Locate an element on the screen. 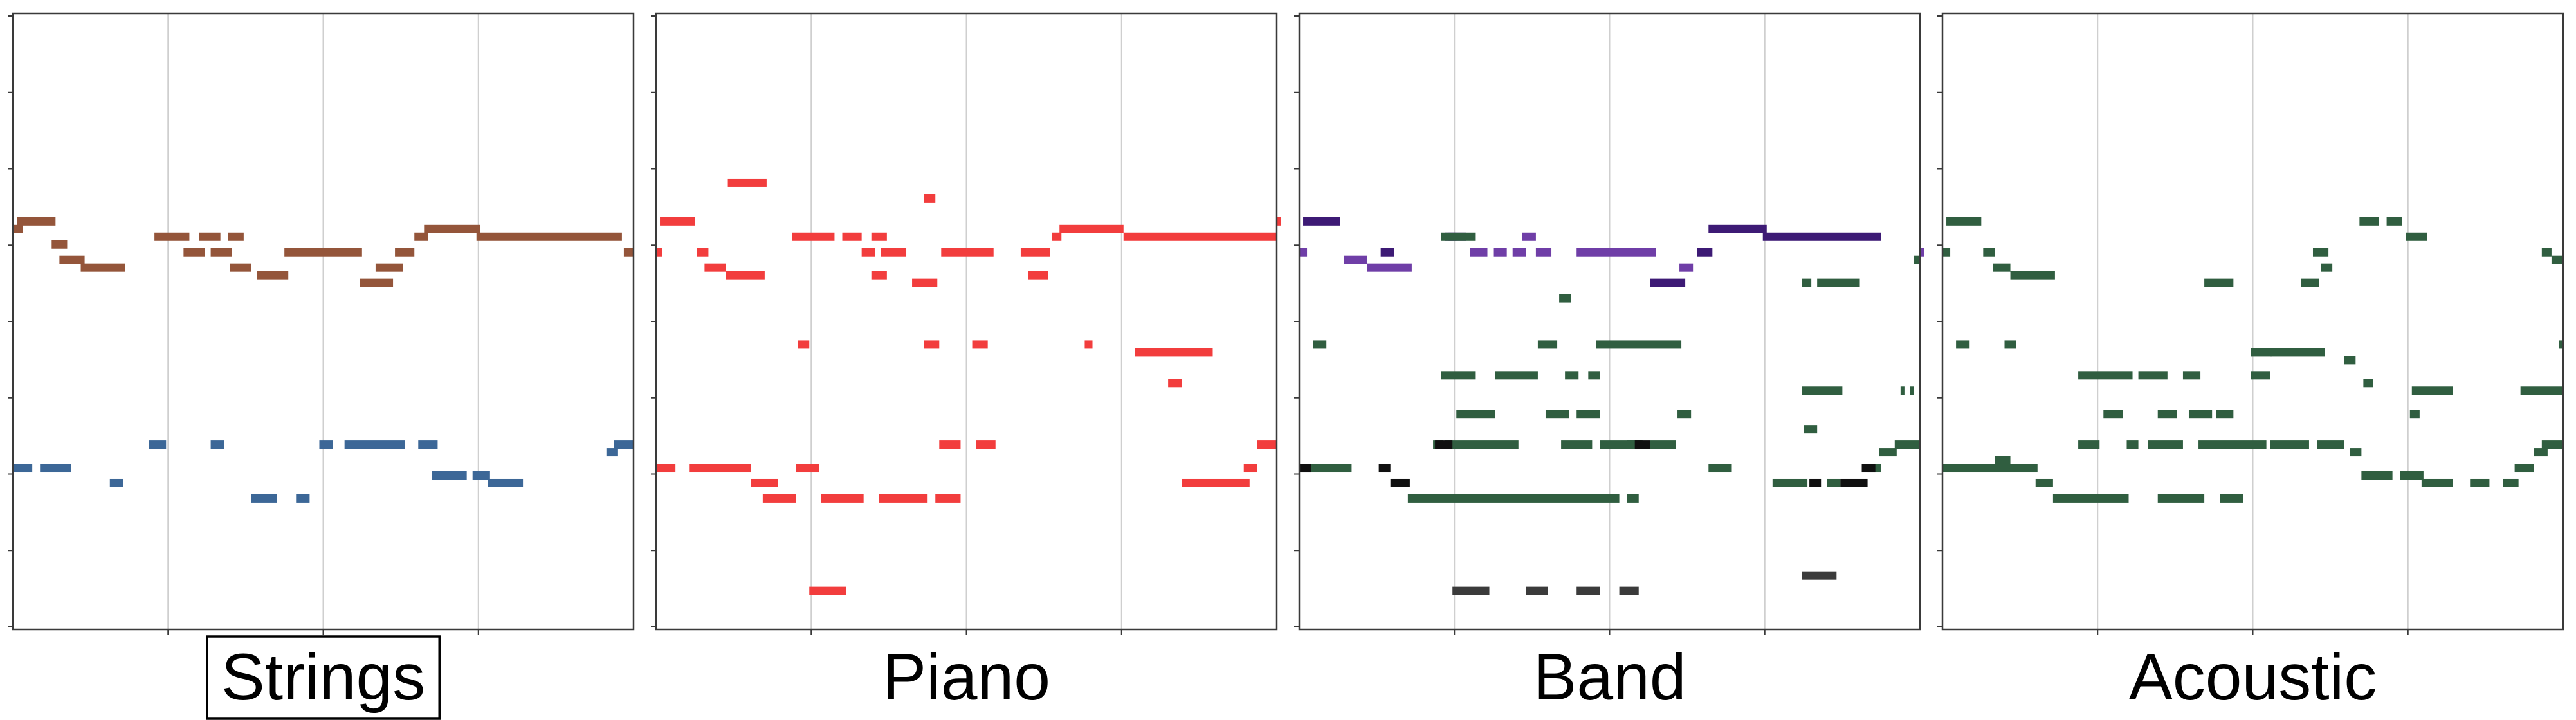 This screenshot has width=2576, height=720. caption-highlight-box is located at coordinates (323, 678).